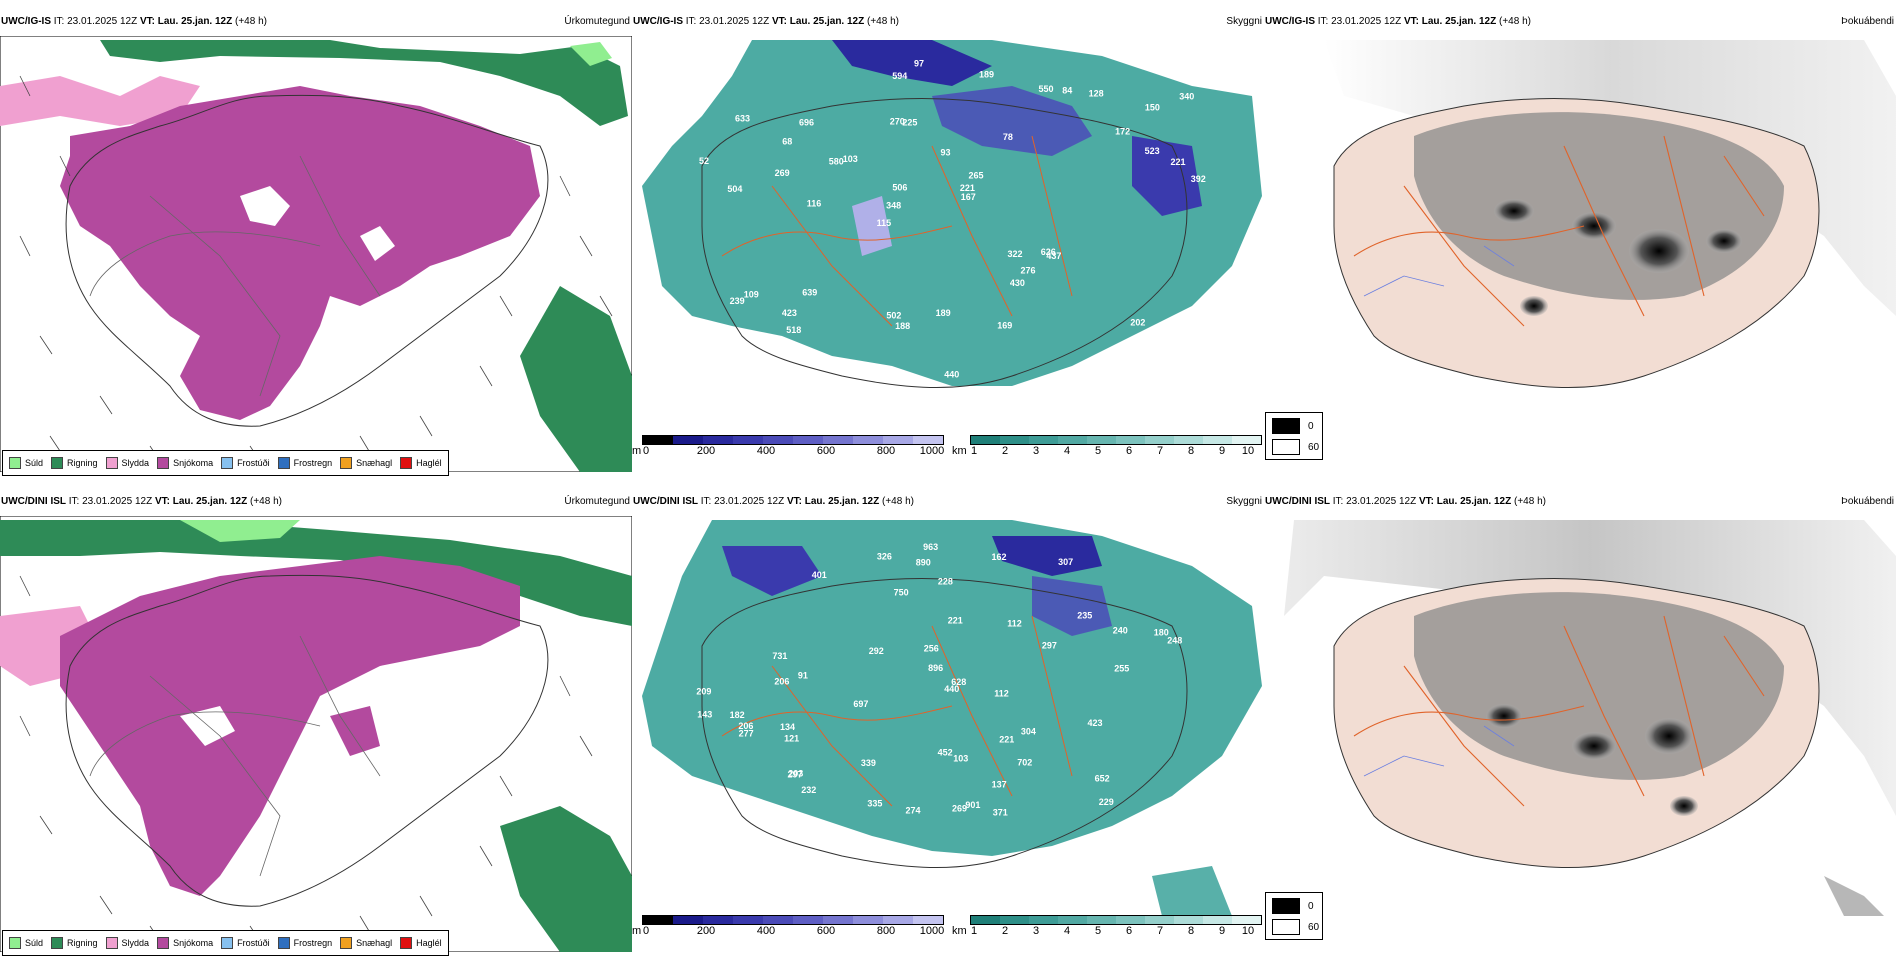  What do you see at coordinates (1120, 631) in the screenshot?
I see `cloud-height-label: 240` at bounding box center [1120, 631].